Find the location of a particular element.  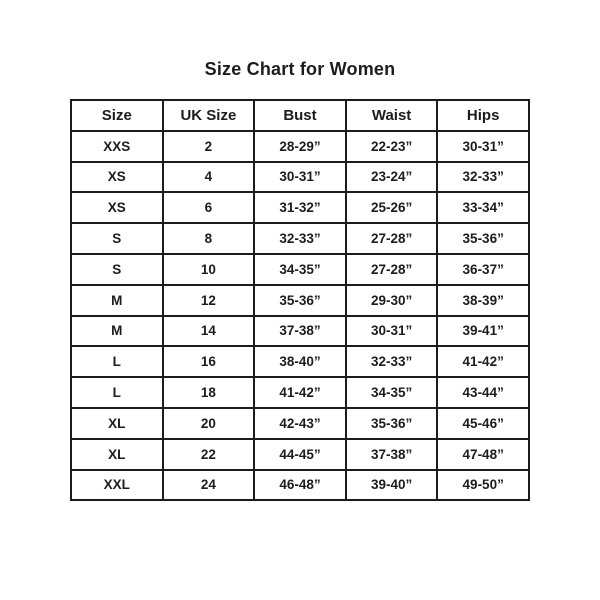

table-cell: 42-43” is located at coordinates (300, 423).